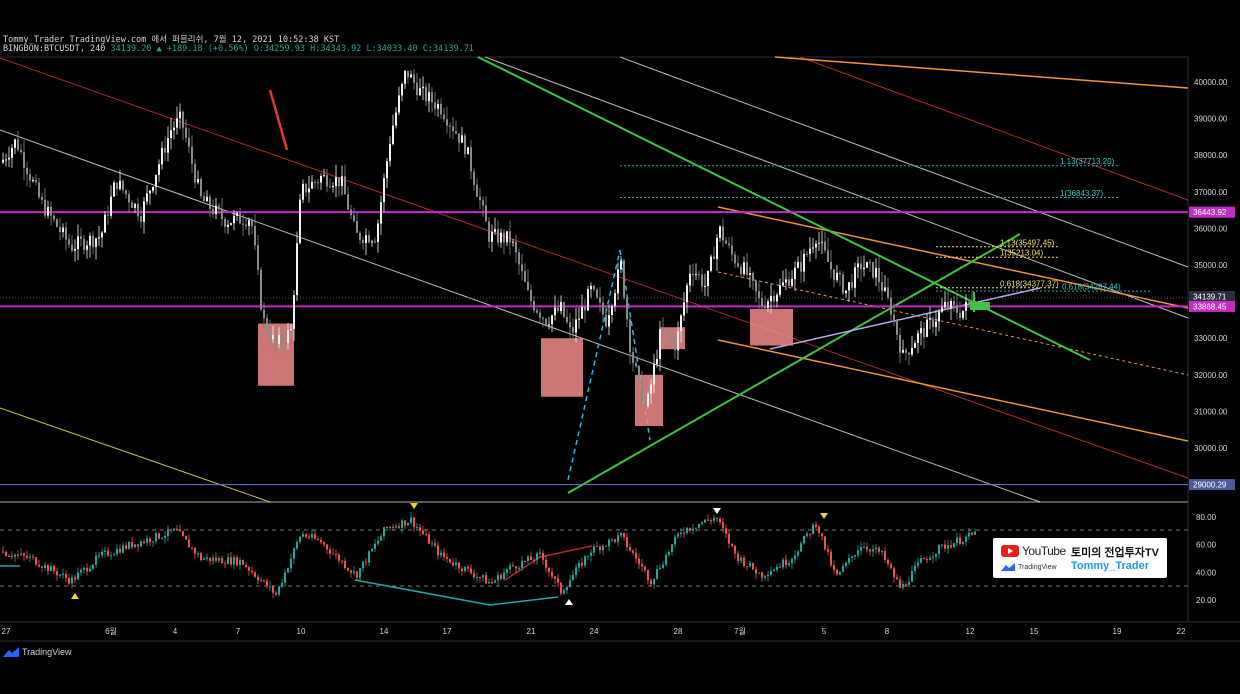 This screenshot has height=694, width=1240. What do you see at coordinates (447, 631) in the screenshot?
I see `x-tick-label: 17` at bounding box center [447, 631].